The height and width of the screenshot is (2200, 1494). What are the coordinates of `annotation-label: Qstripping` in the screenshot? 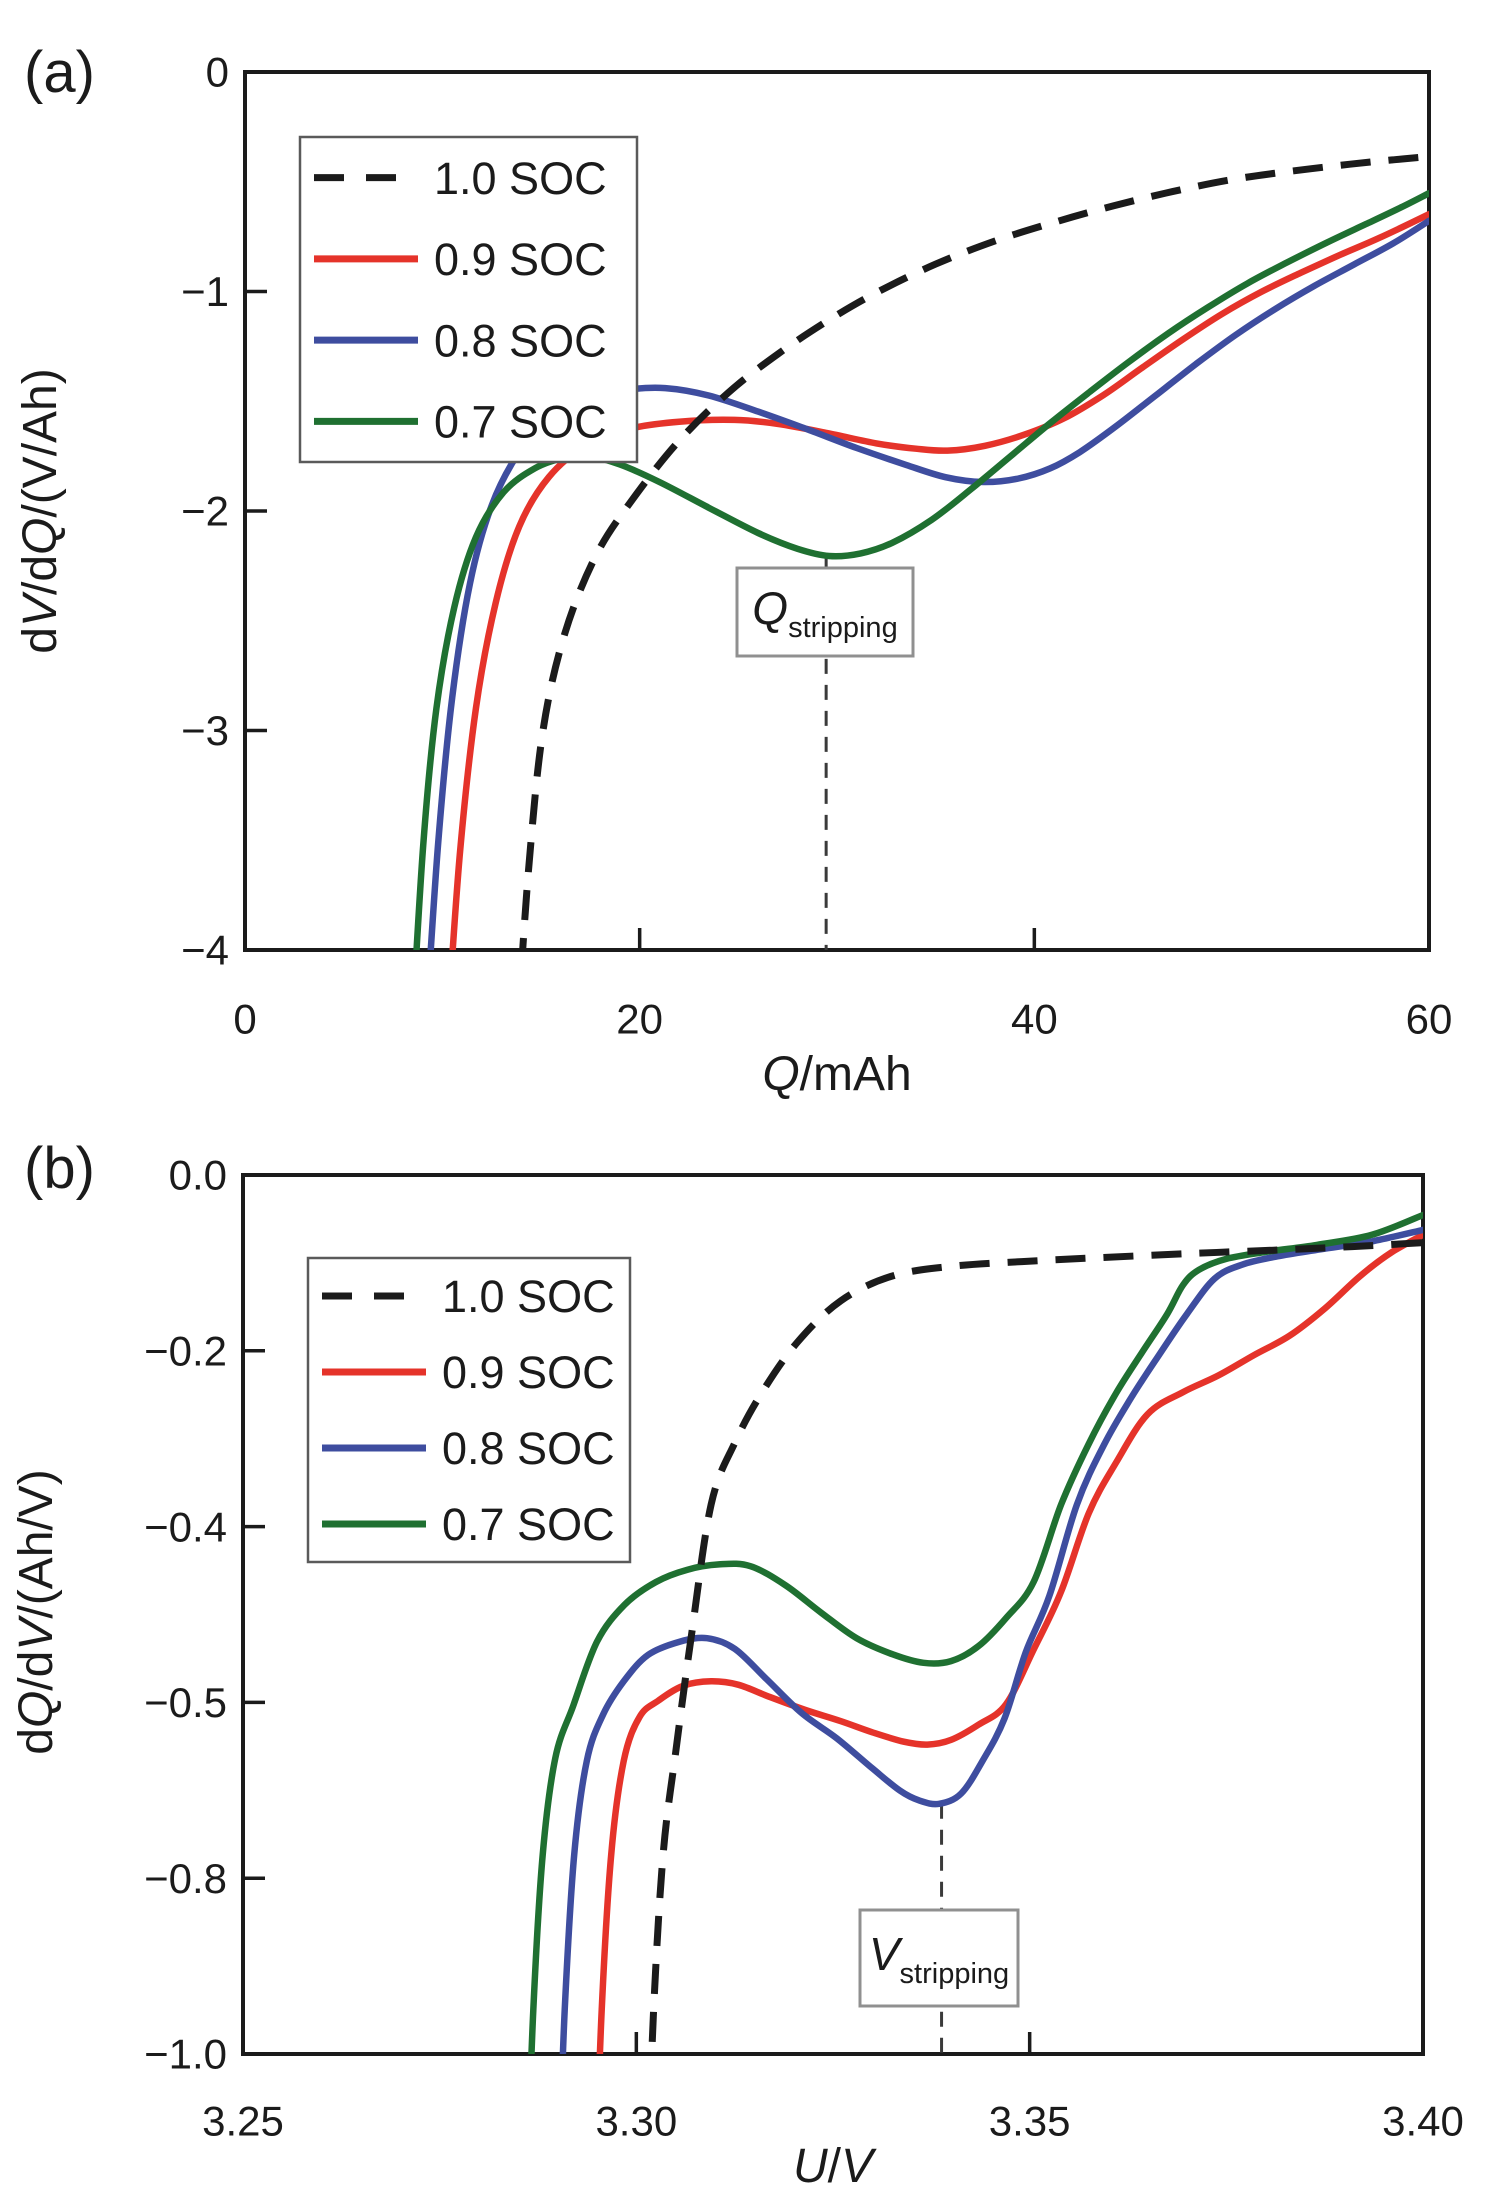 It's located at (824, 613).